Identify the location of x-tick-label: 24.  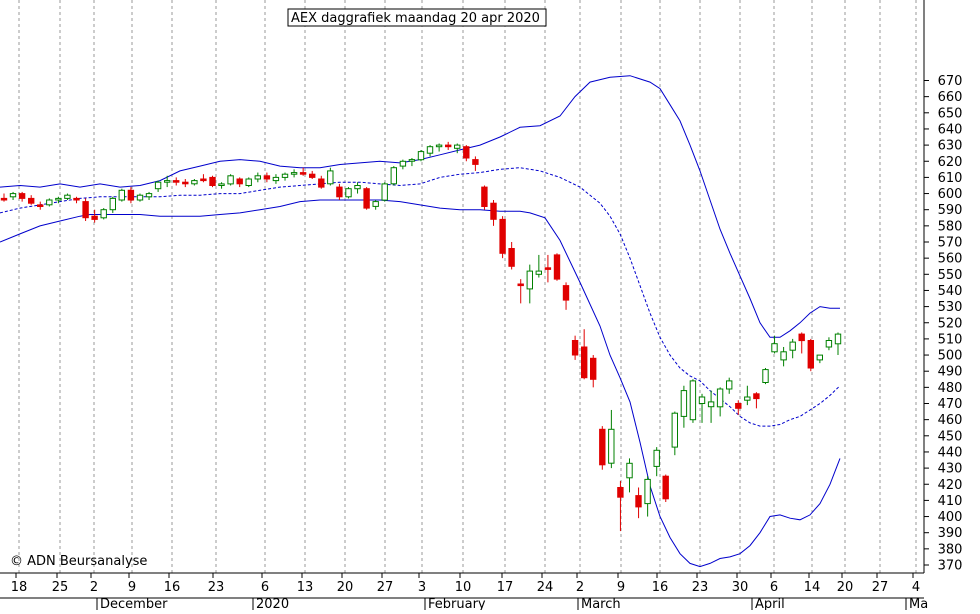
(545, 587).